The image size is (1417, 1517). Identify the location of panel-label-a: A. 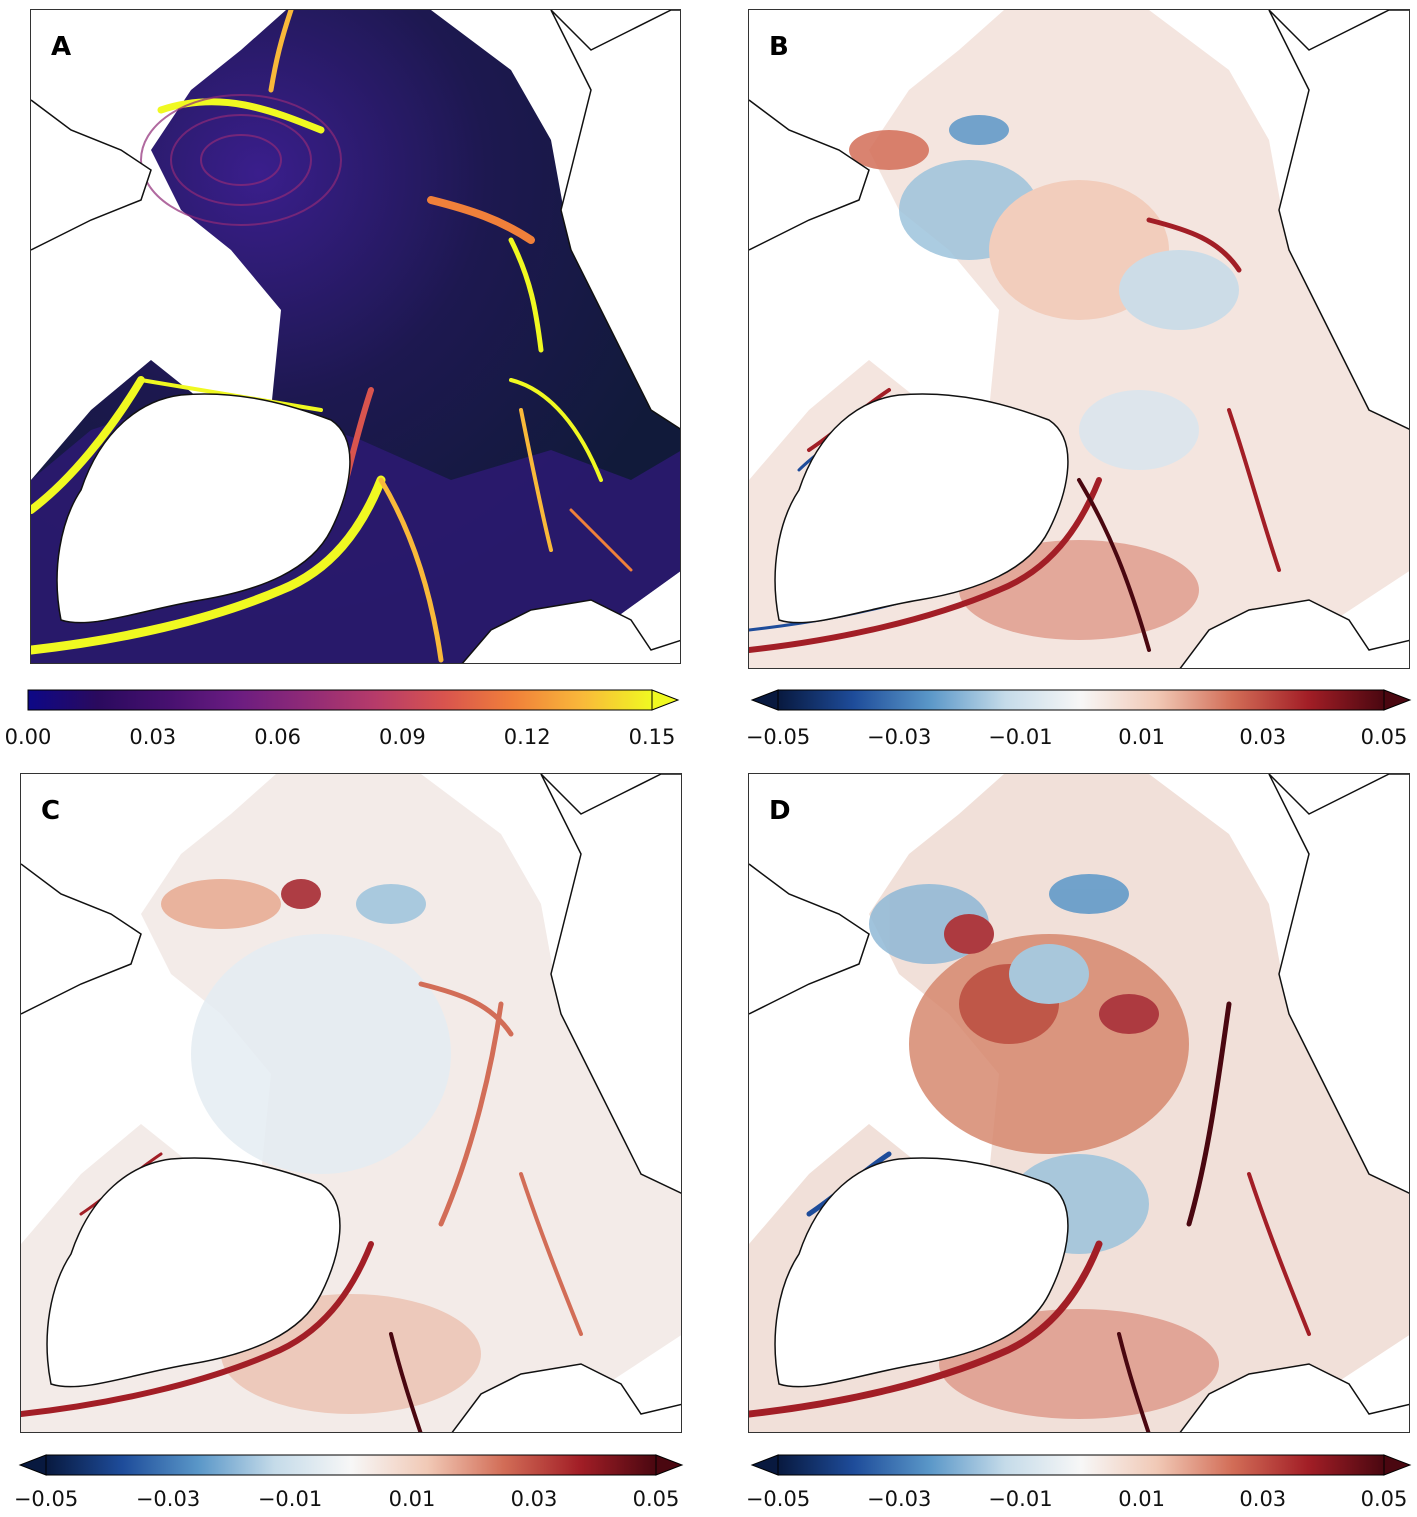
(61, 47).